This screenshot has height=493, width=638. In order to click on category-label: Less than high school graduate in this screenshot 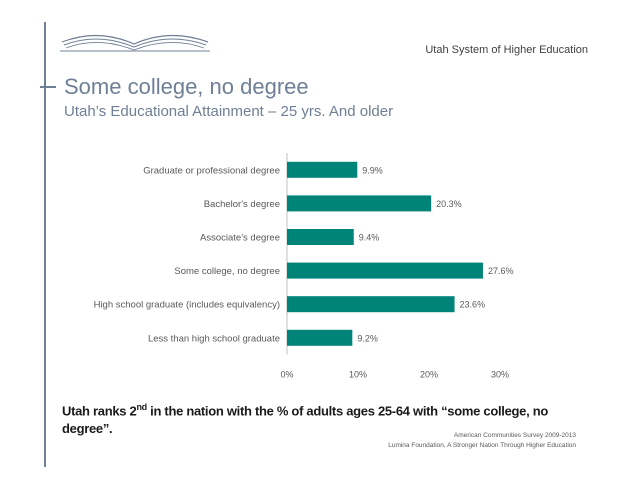, I will do `click(214, 338)`.